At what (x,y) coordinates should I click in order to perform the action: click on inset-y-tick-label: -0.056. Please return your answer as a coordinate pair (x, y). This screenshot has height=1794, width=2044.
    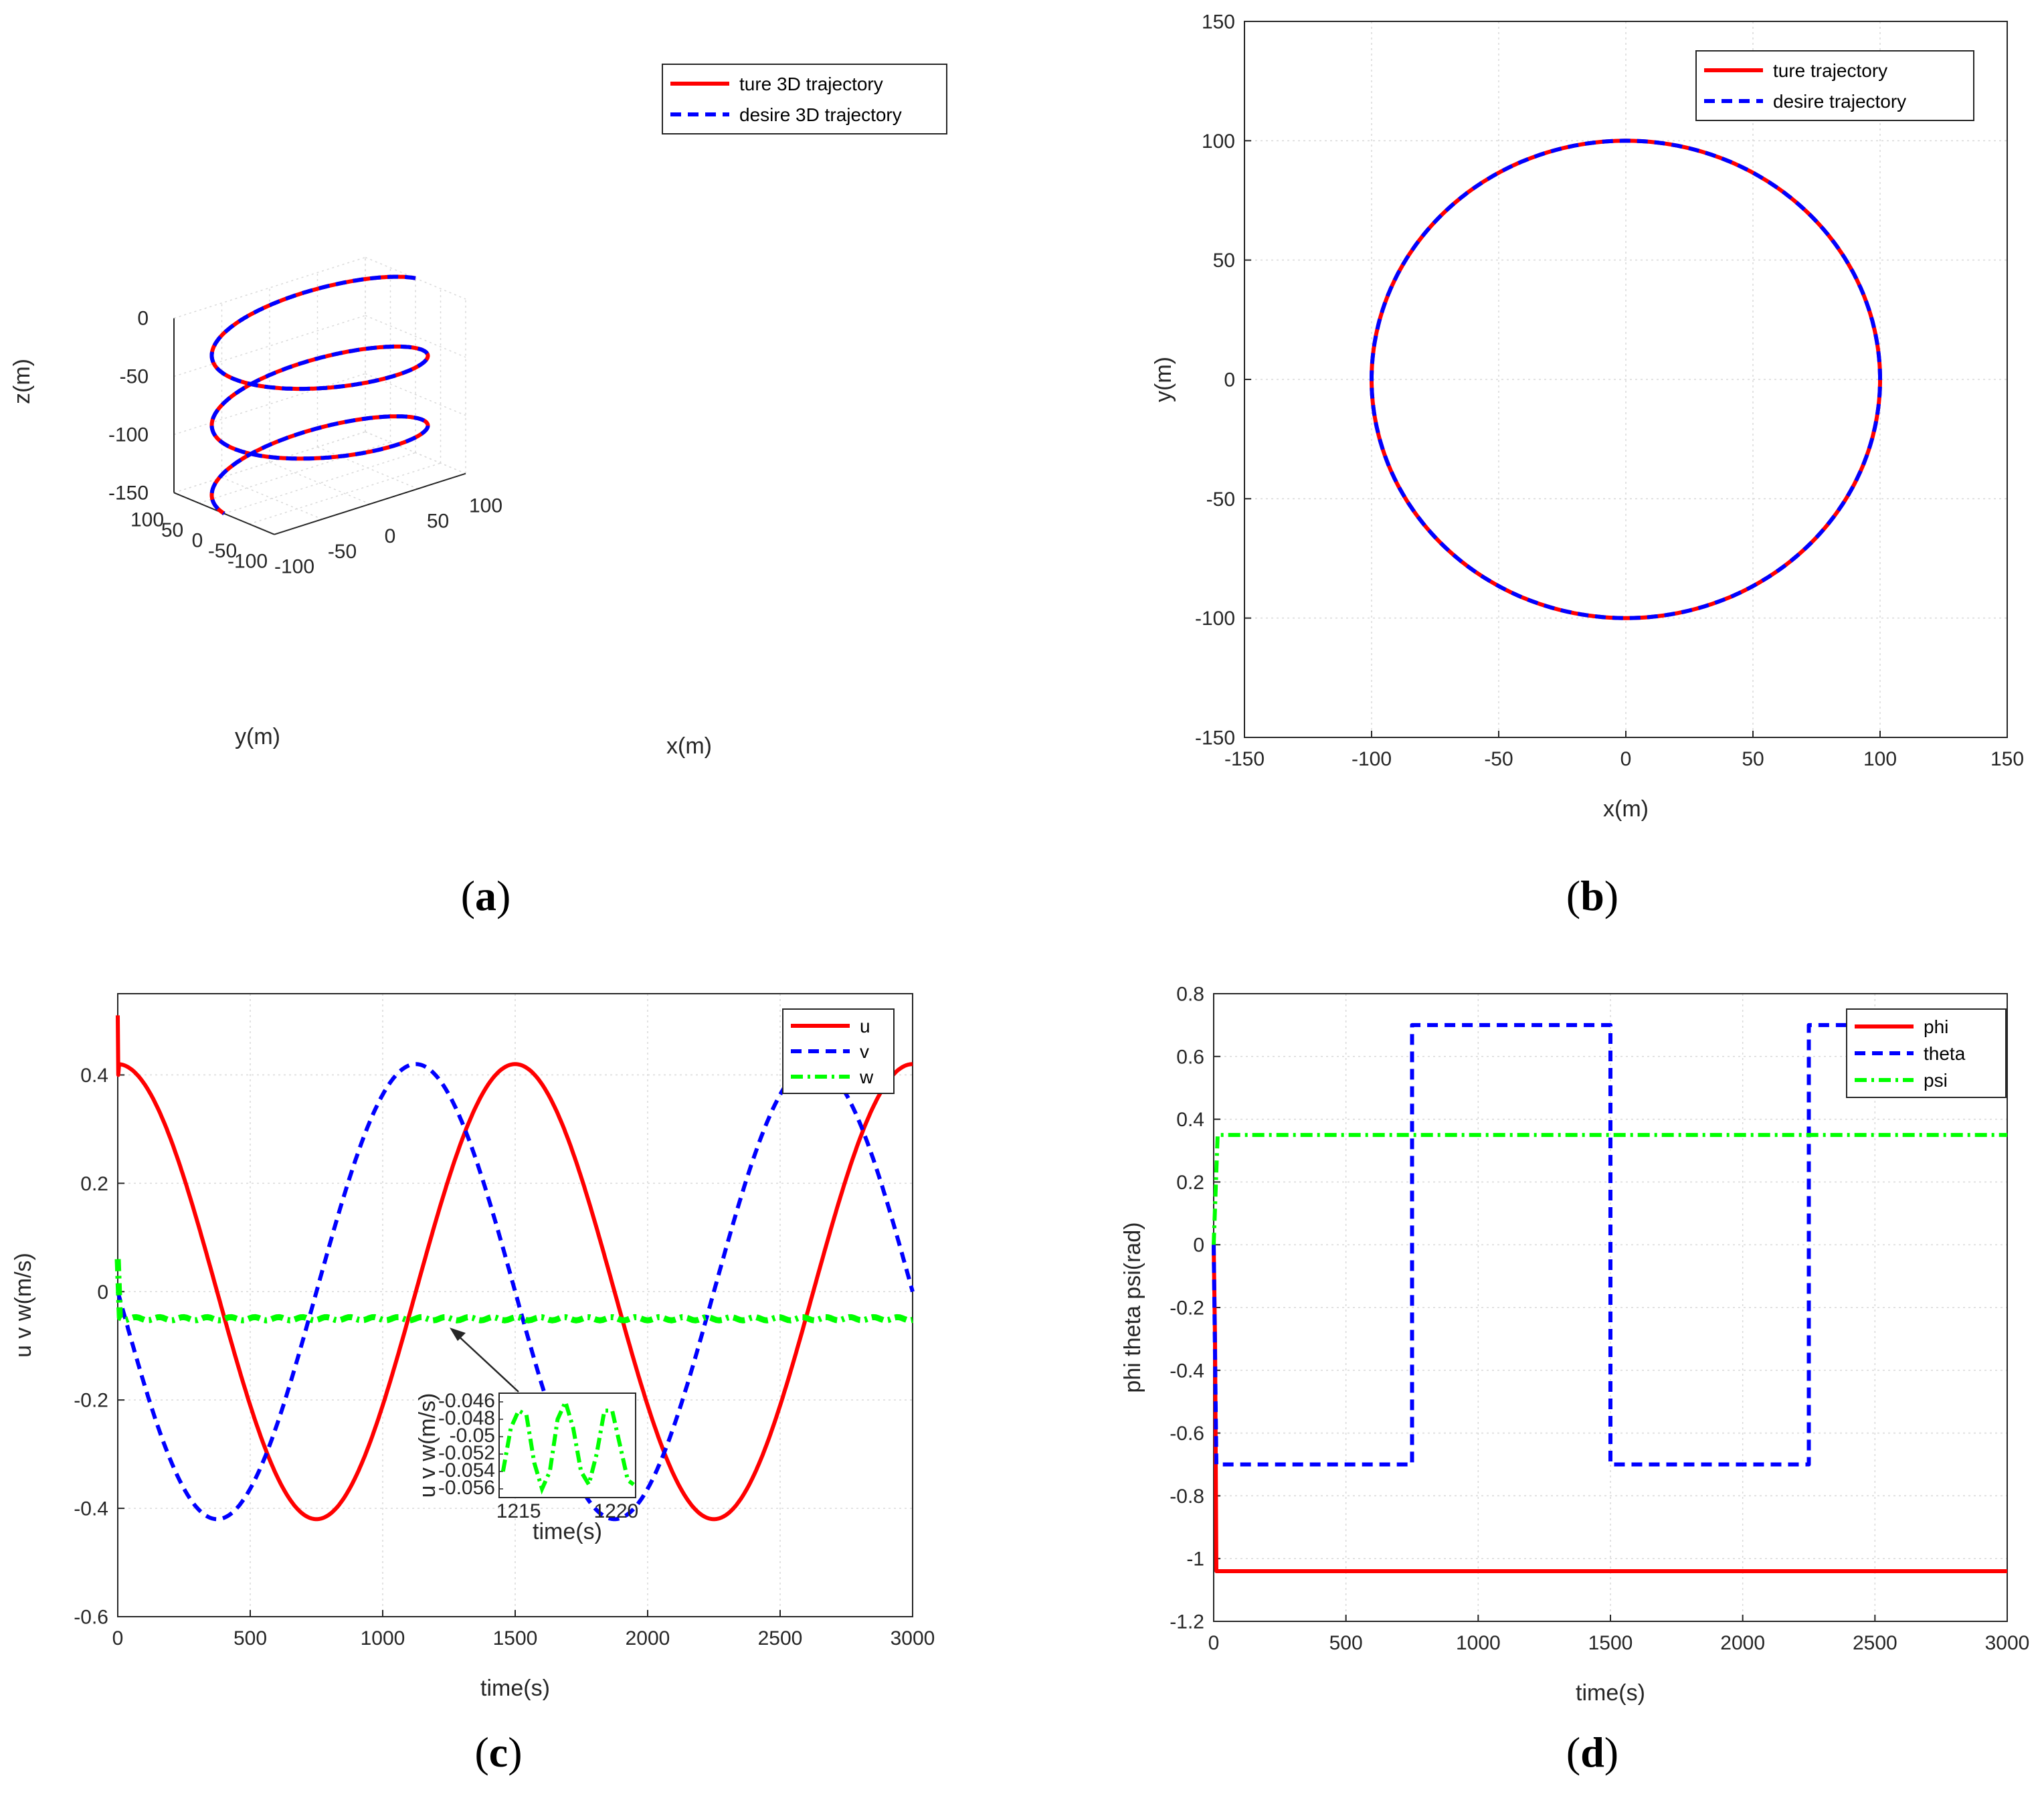
    Looking at the image, I should click on (466, 1488).